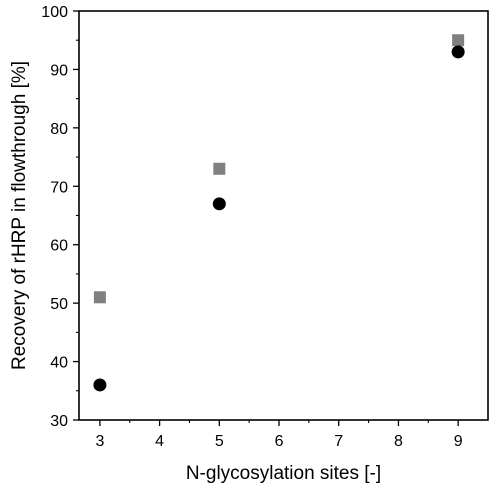 This screenshot has width=500, height=494. Describe the element at coordinates (458, 441) in the screenshot. I see `x-tick-label: 9` at that location.